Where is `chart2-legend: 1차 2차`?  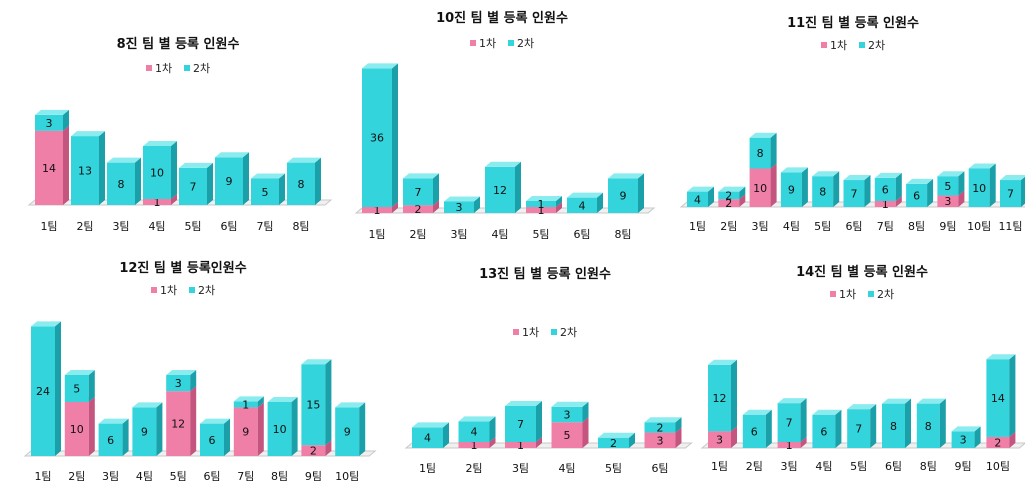 chart2-legend: 1차 2차 is located at coordinates (853, 45).